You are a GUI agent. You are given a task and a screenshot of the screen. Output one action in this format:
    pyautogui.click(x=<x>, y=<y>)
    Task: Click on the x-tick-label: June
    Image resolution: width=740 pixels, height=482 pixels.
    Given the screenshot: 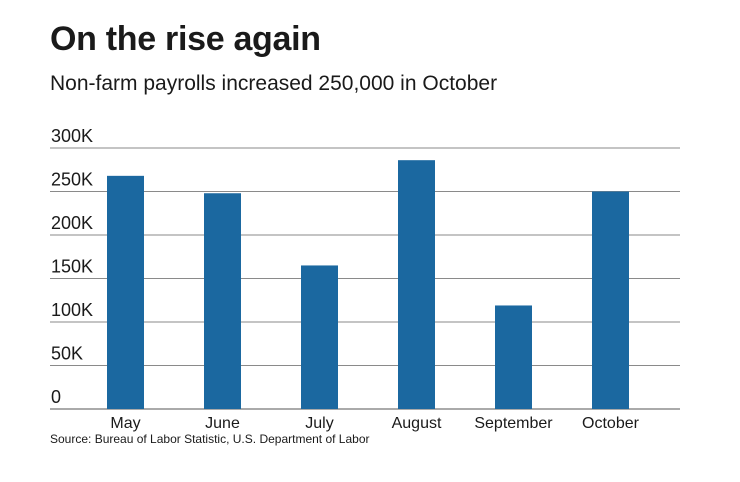 What is the action you would take?
    pyautogui.click(x=222, y=423)
    